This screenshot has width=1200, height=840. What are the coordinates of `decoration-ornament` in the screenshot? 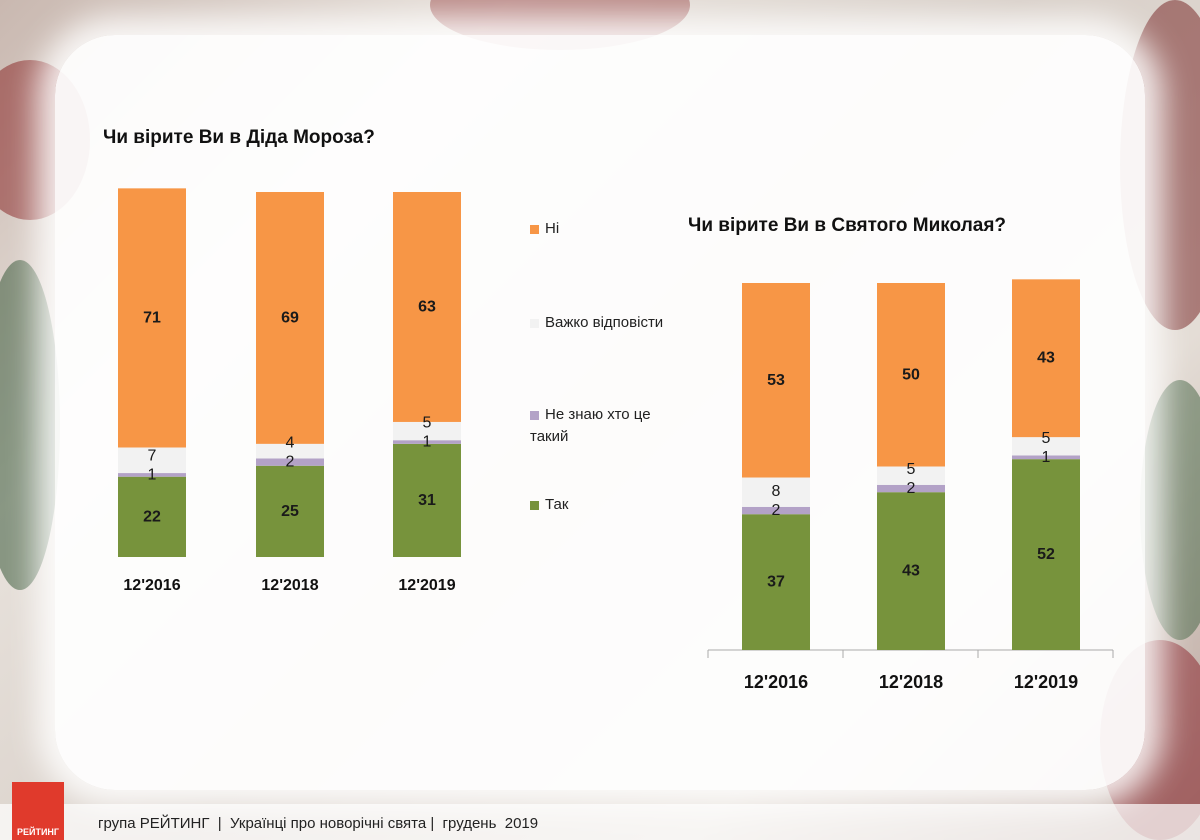 It's located at (1170, 510).